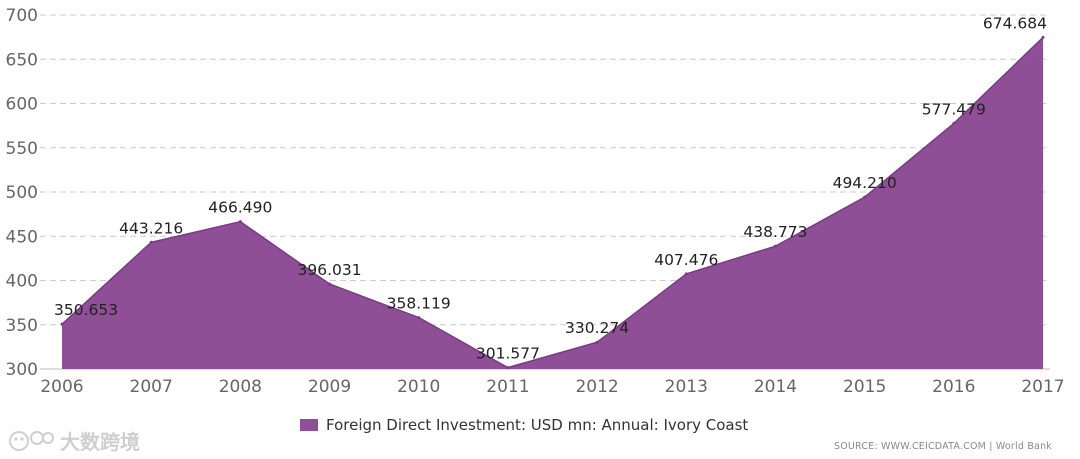 This screenshot has height=459, width=1080. Describe the element at coordinates (309, 425) in the screenshot. I see `legend-swatch` at that location.